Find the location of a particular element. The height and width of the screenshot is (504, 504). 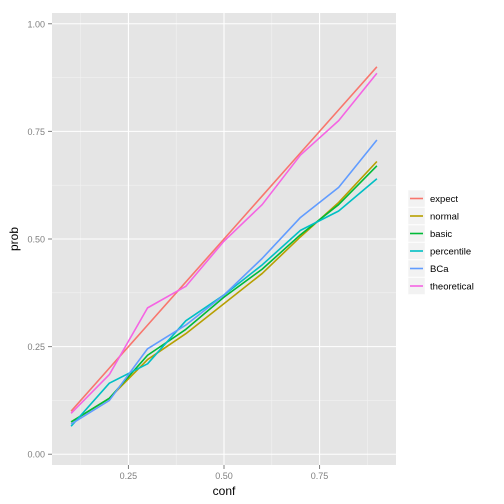

y-axis-title: prob is located at coordinates (14, 239).